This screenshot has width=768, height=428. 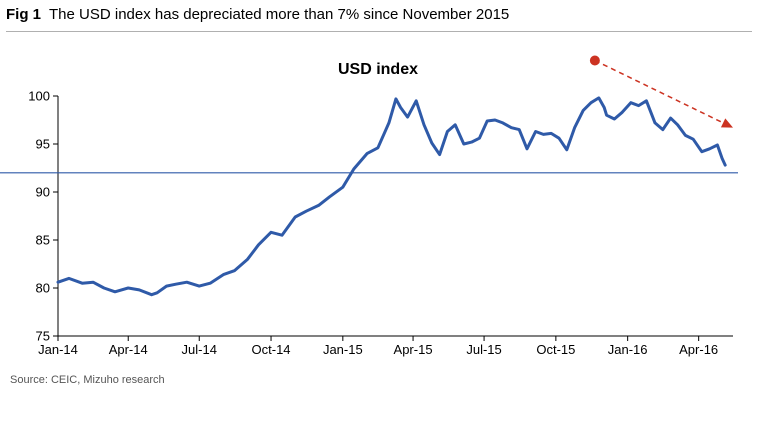 I want to click on y-tick-label: 85, so click(x=43, y=240).